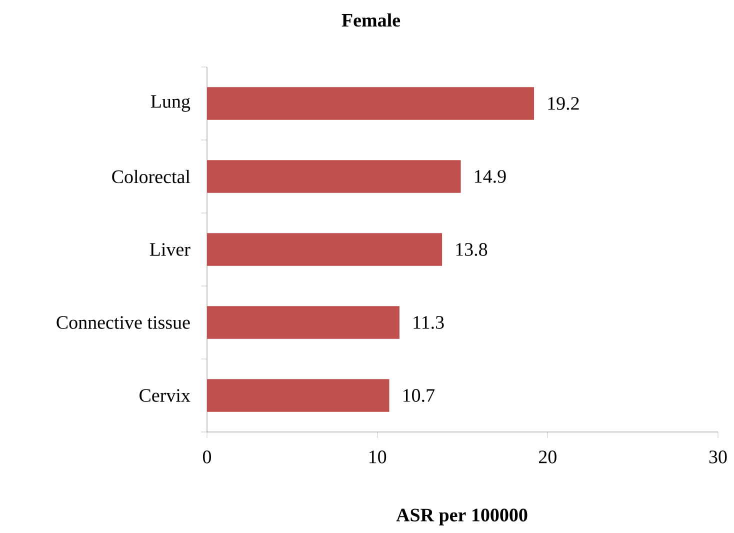 This screenshot has height=533, width=734. What do you see at coordinates (170, 249) in the screenshot?
I see `y-tick-label: Liver` at bounding box center [170, 249].